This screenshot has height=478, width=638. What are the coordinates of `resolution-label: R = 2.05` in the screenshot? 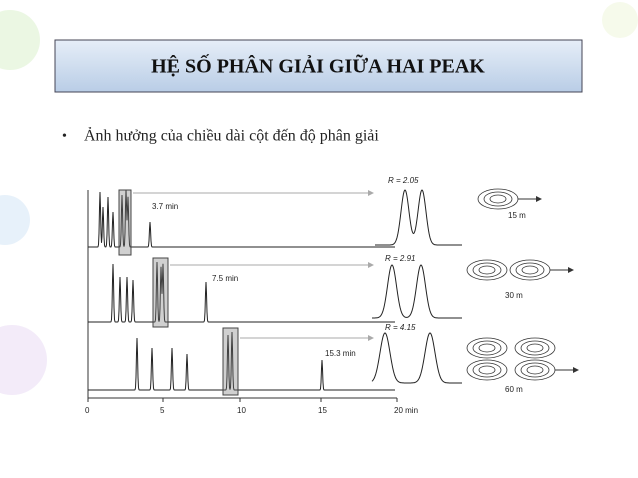 It's located at (403, 180).